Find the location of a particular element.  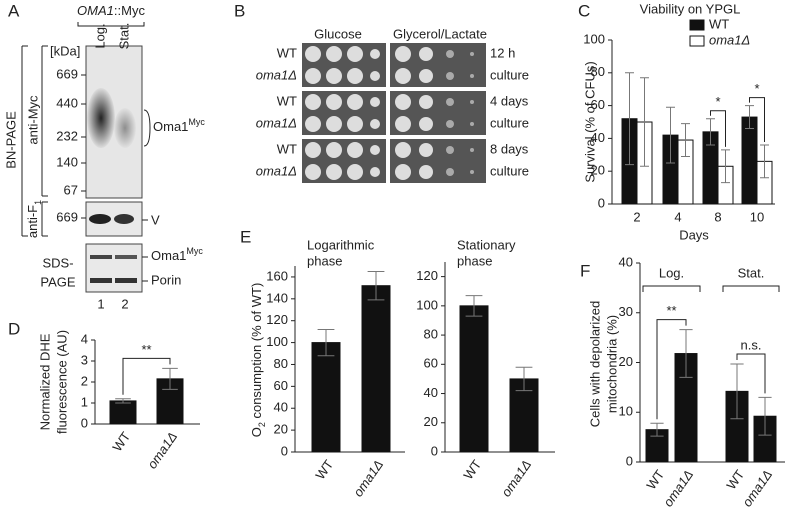

group-label: Stat. is located at coordinates (751, 272).